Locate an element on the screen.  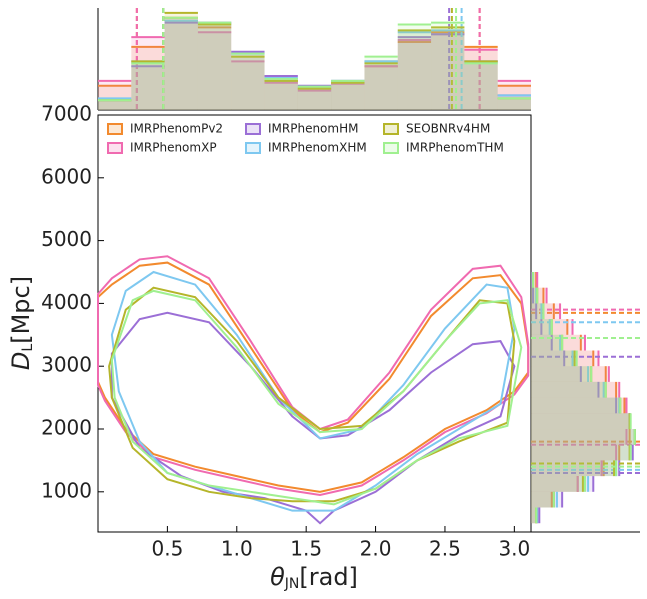
y-tick-label: 7000 is located at coordinates (66, 114).